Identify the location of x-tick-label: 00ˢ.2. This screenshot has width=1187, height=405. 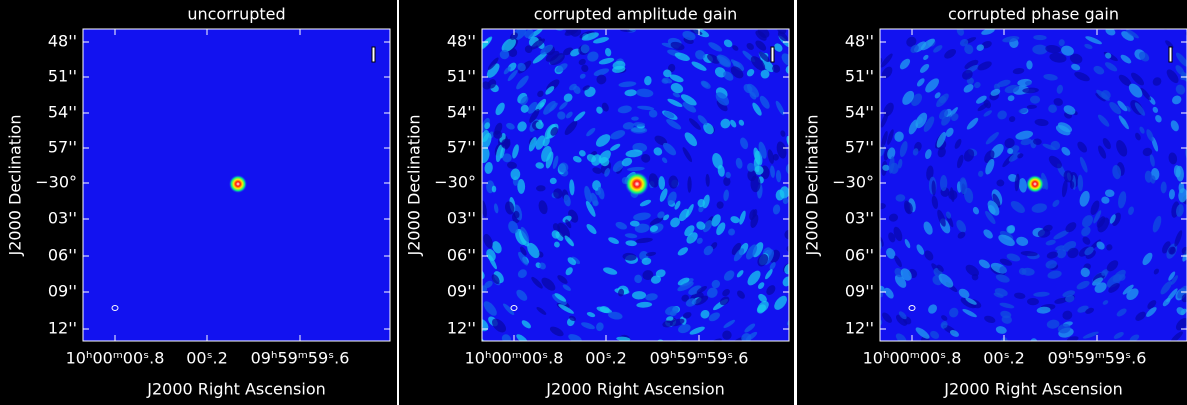
(207, 358).